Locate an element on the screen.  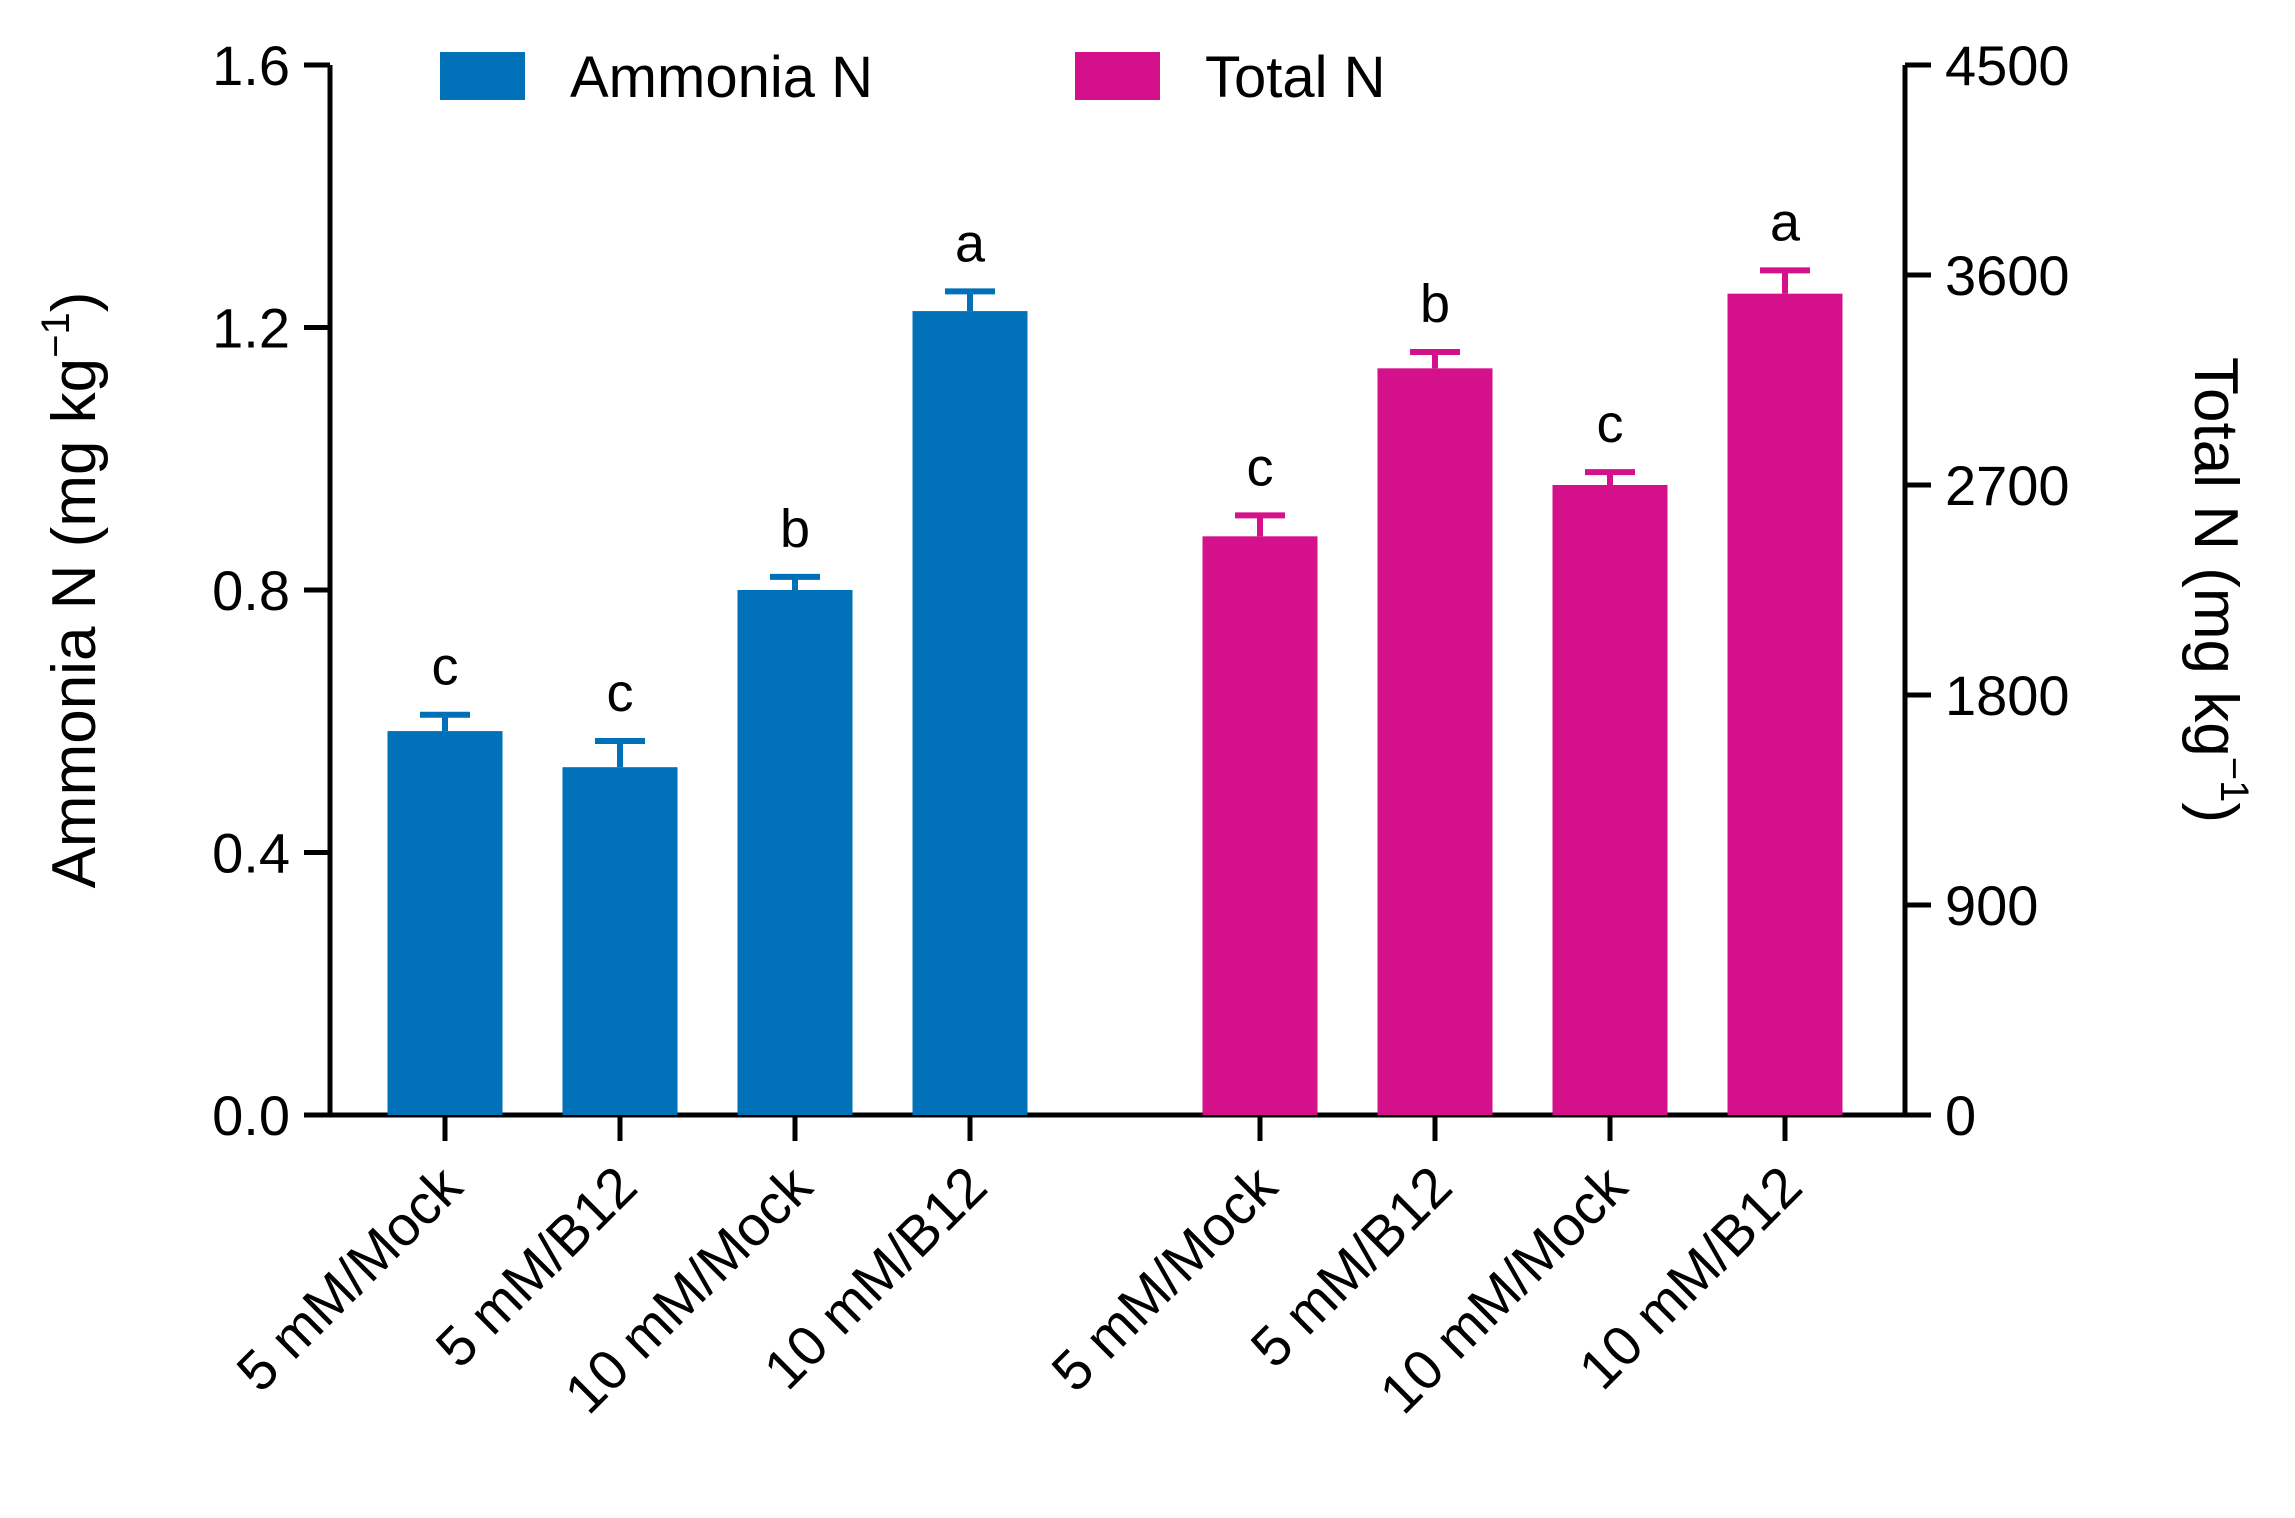
right-tick-label: 4500 is located at coordinates (2007, 65).